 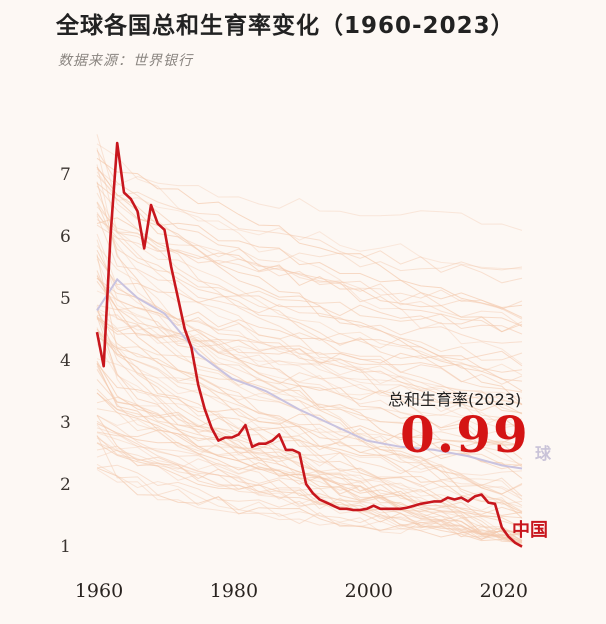 I want to click on x-axis: 1960 1980 2000 2020, so click(x=301, y=591).